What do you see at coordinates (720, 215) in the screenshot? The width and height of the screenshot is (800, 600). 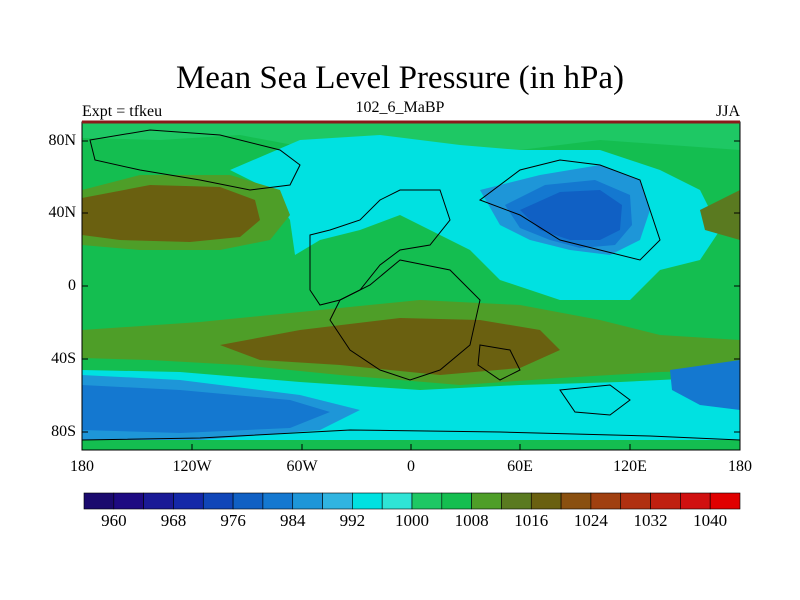 I see `field-contour-east-high` at bounding box center [720, 215].